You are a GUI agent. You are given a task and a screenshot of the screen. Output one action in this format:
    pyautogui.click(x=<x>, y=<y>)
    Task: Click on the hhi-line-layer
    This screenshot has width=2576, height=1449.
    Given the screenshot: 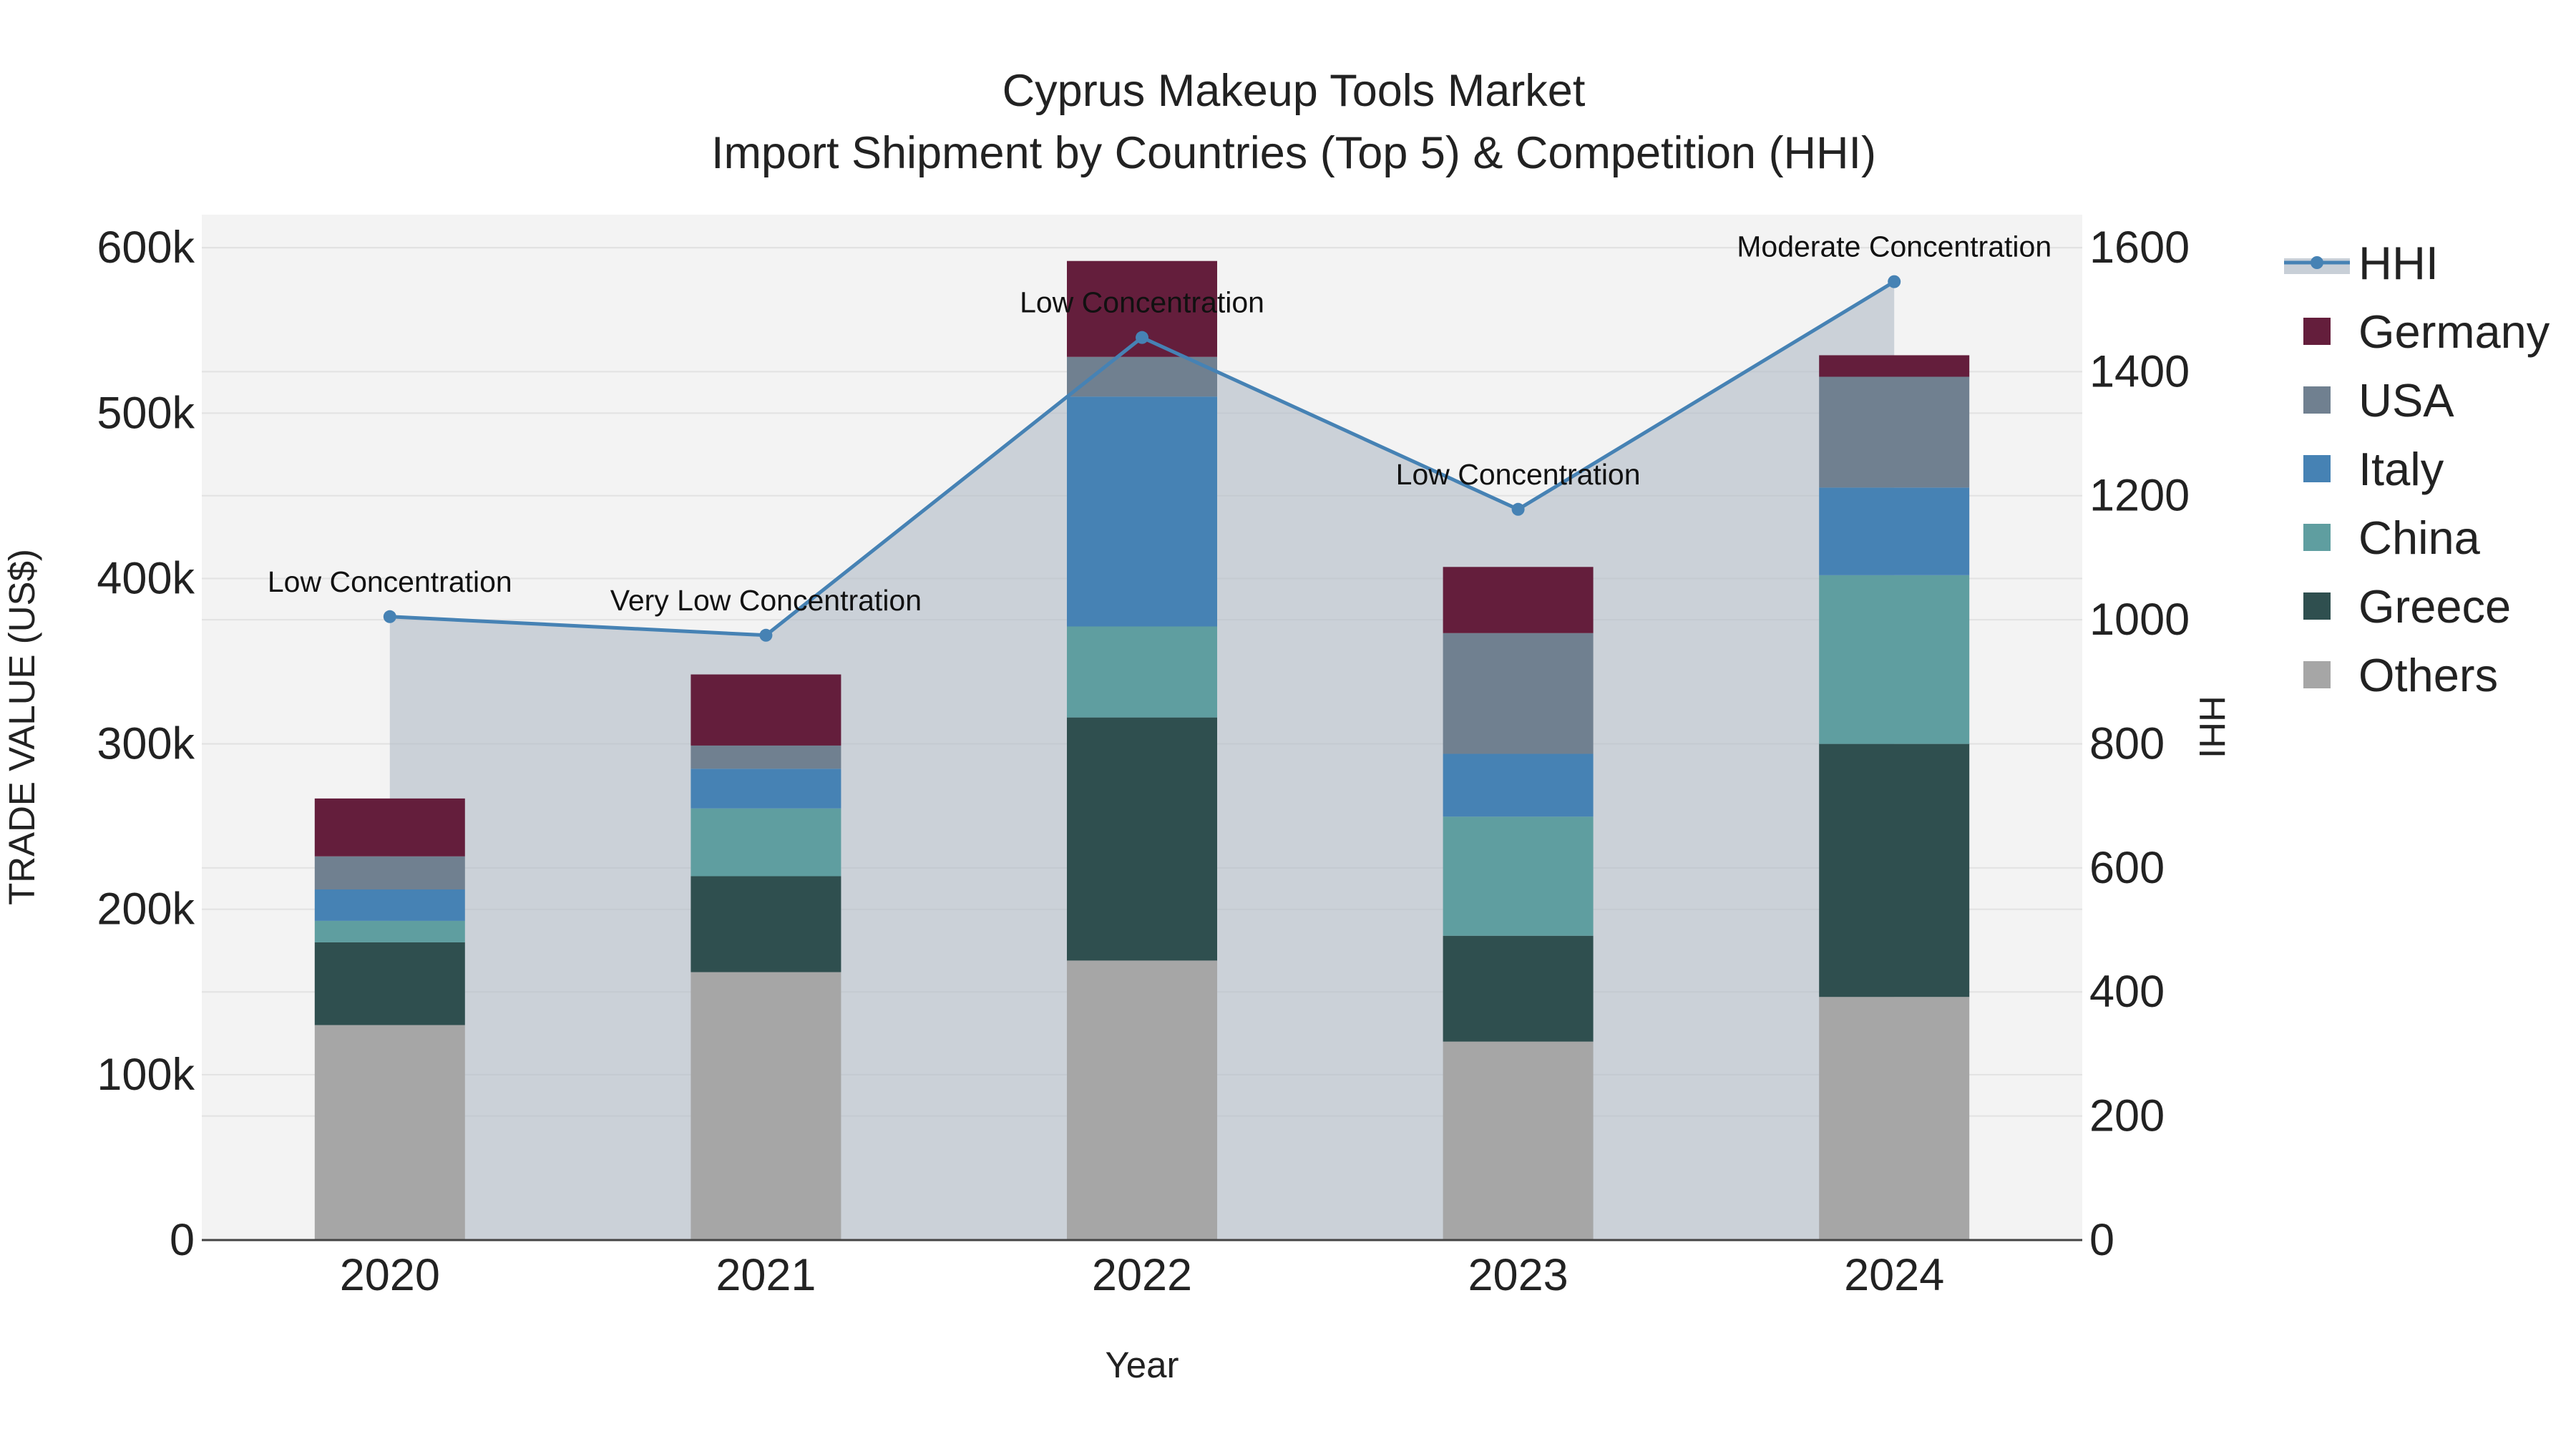 What is the action you would take?
    pyautogui.click(x=1142, y=458)
    